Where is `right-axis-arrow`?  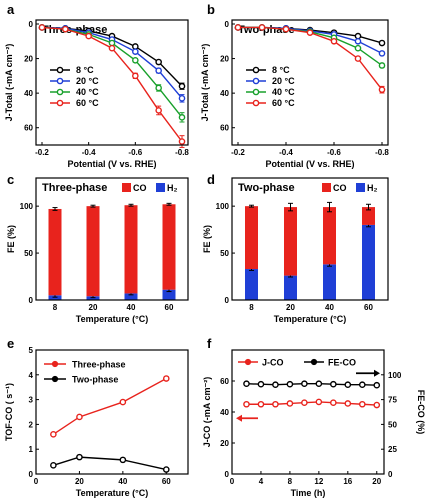 right-axis-arrow is located at coordinates (368, 373).